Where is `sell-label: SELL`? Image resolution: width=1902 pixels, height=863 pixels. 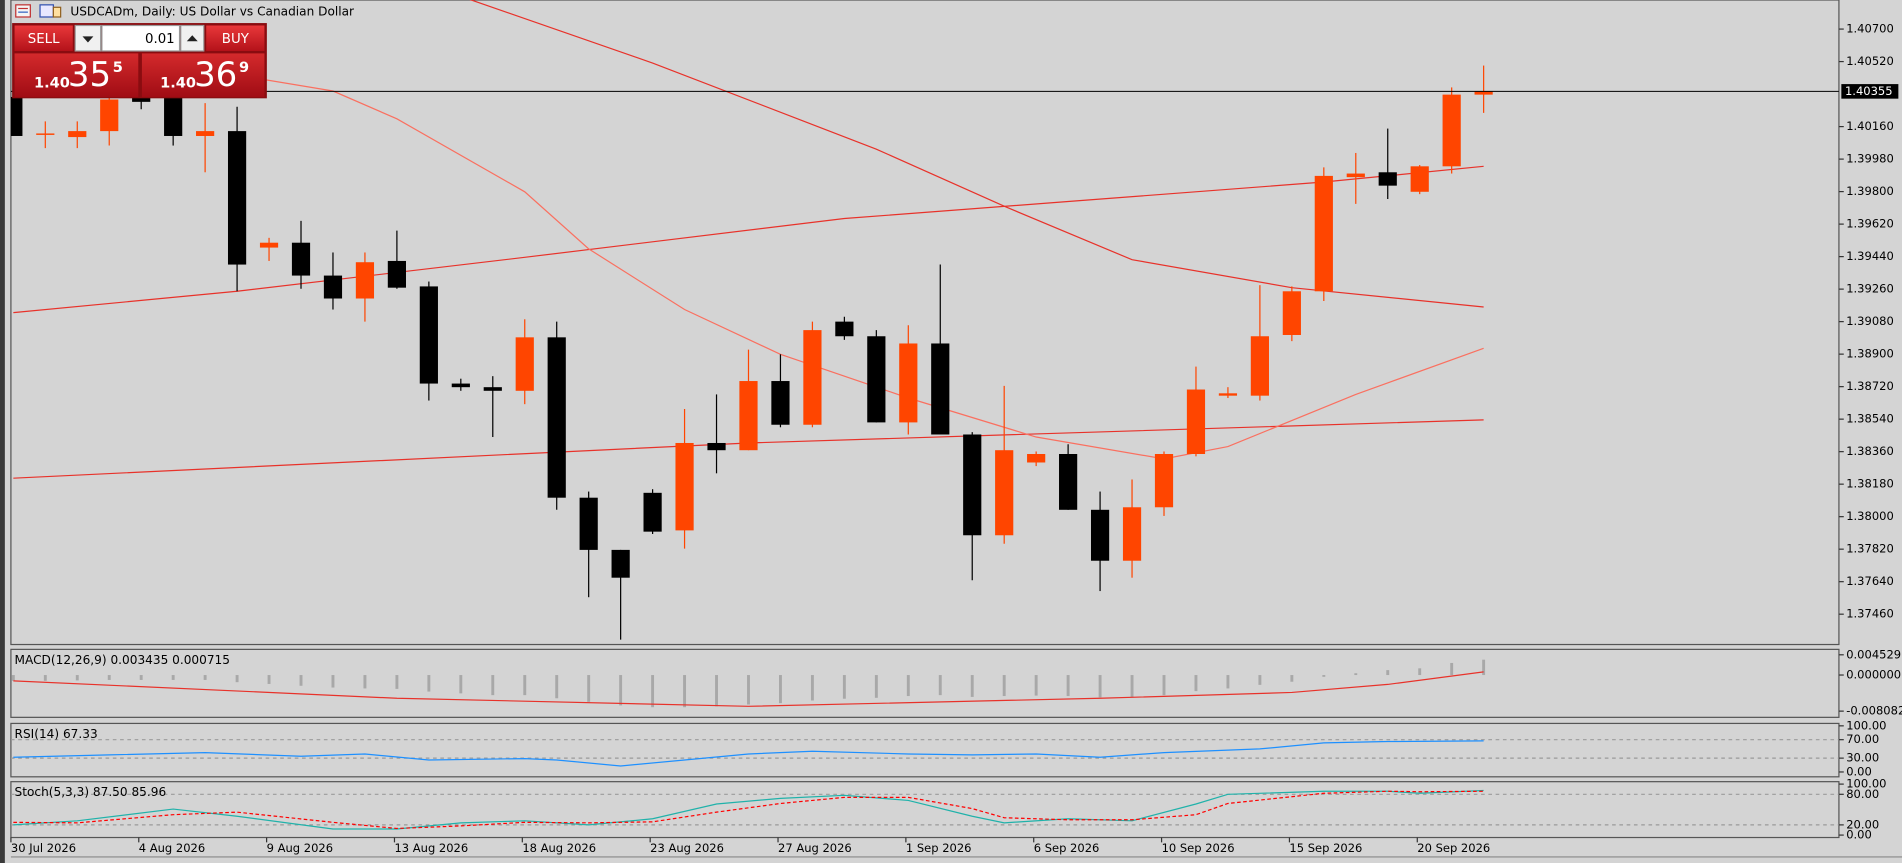
sell-label: SELL is located at coordinates (44, 39).